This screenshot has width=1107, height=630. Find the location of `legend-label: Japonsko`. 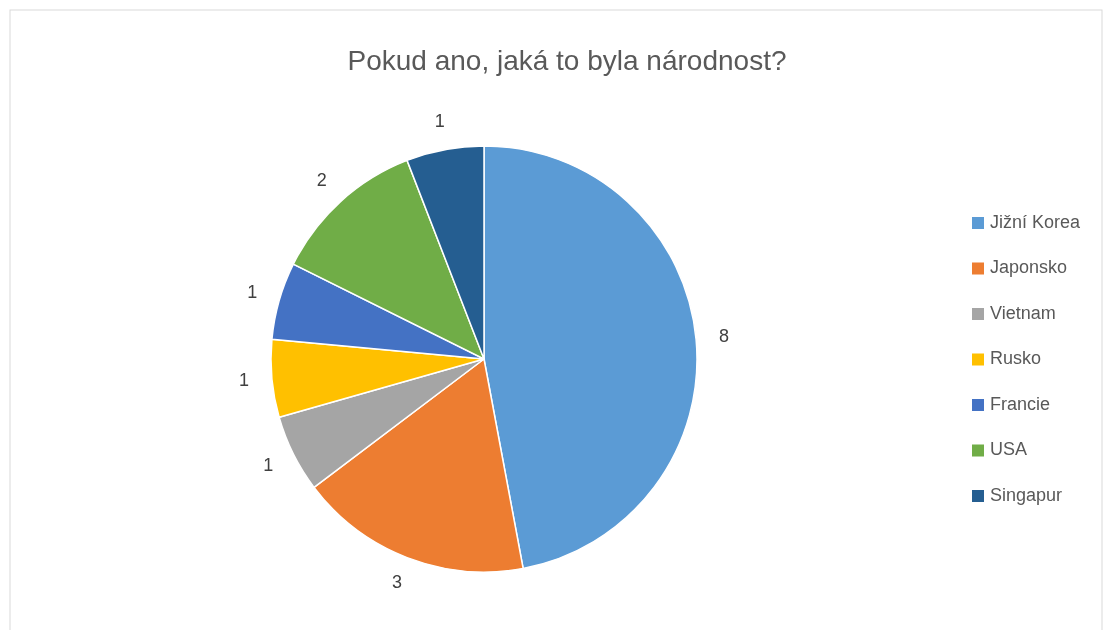

legend-label: Japonsko is located at coordinates (1029, 267).